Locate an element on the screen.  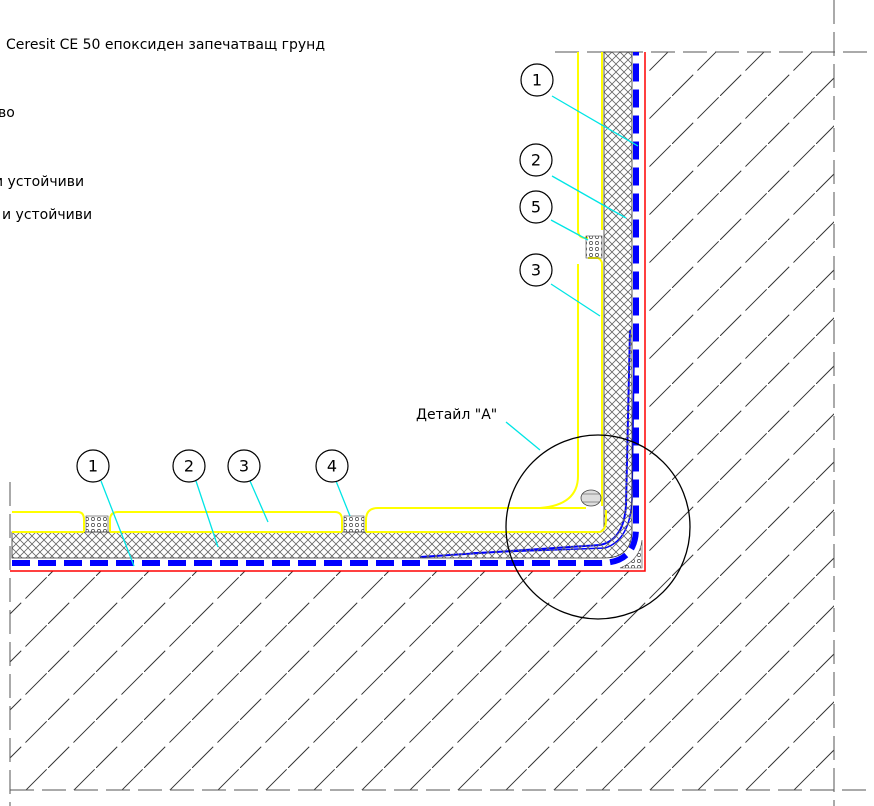
svg-text: 4 is located at coordinates (332, 466).